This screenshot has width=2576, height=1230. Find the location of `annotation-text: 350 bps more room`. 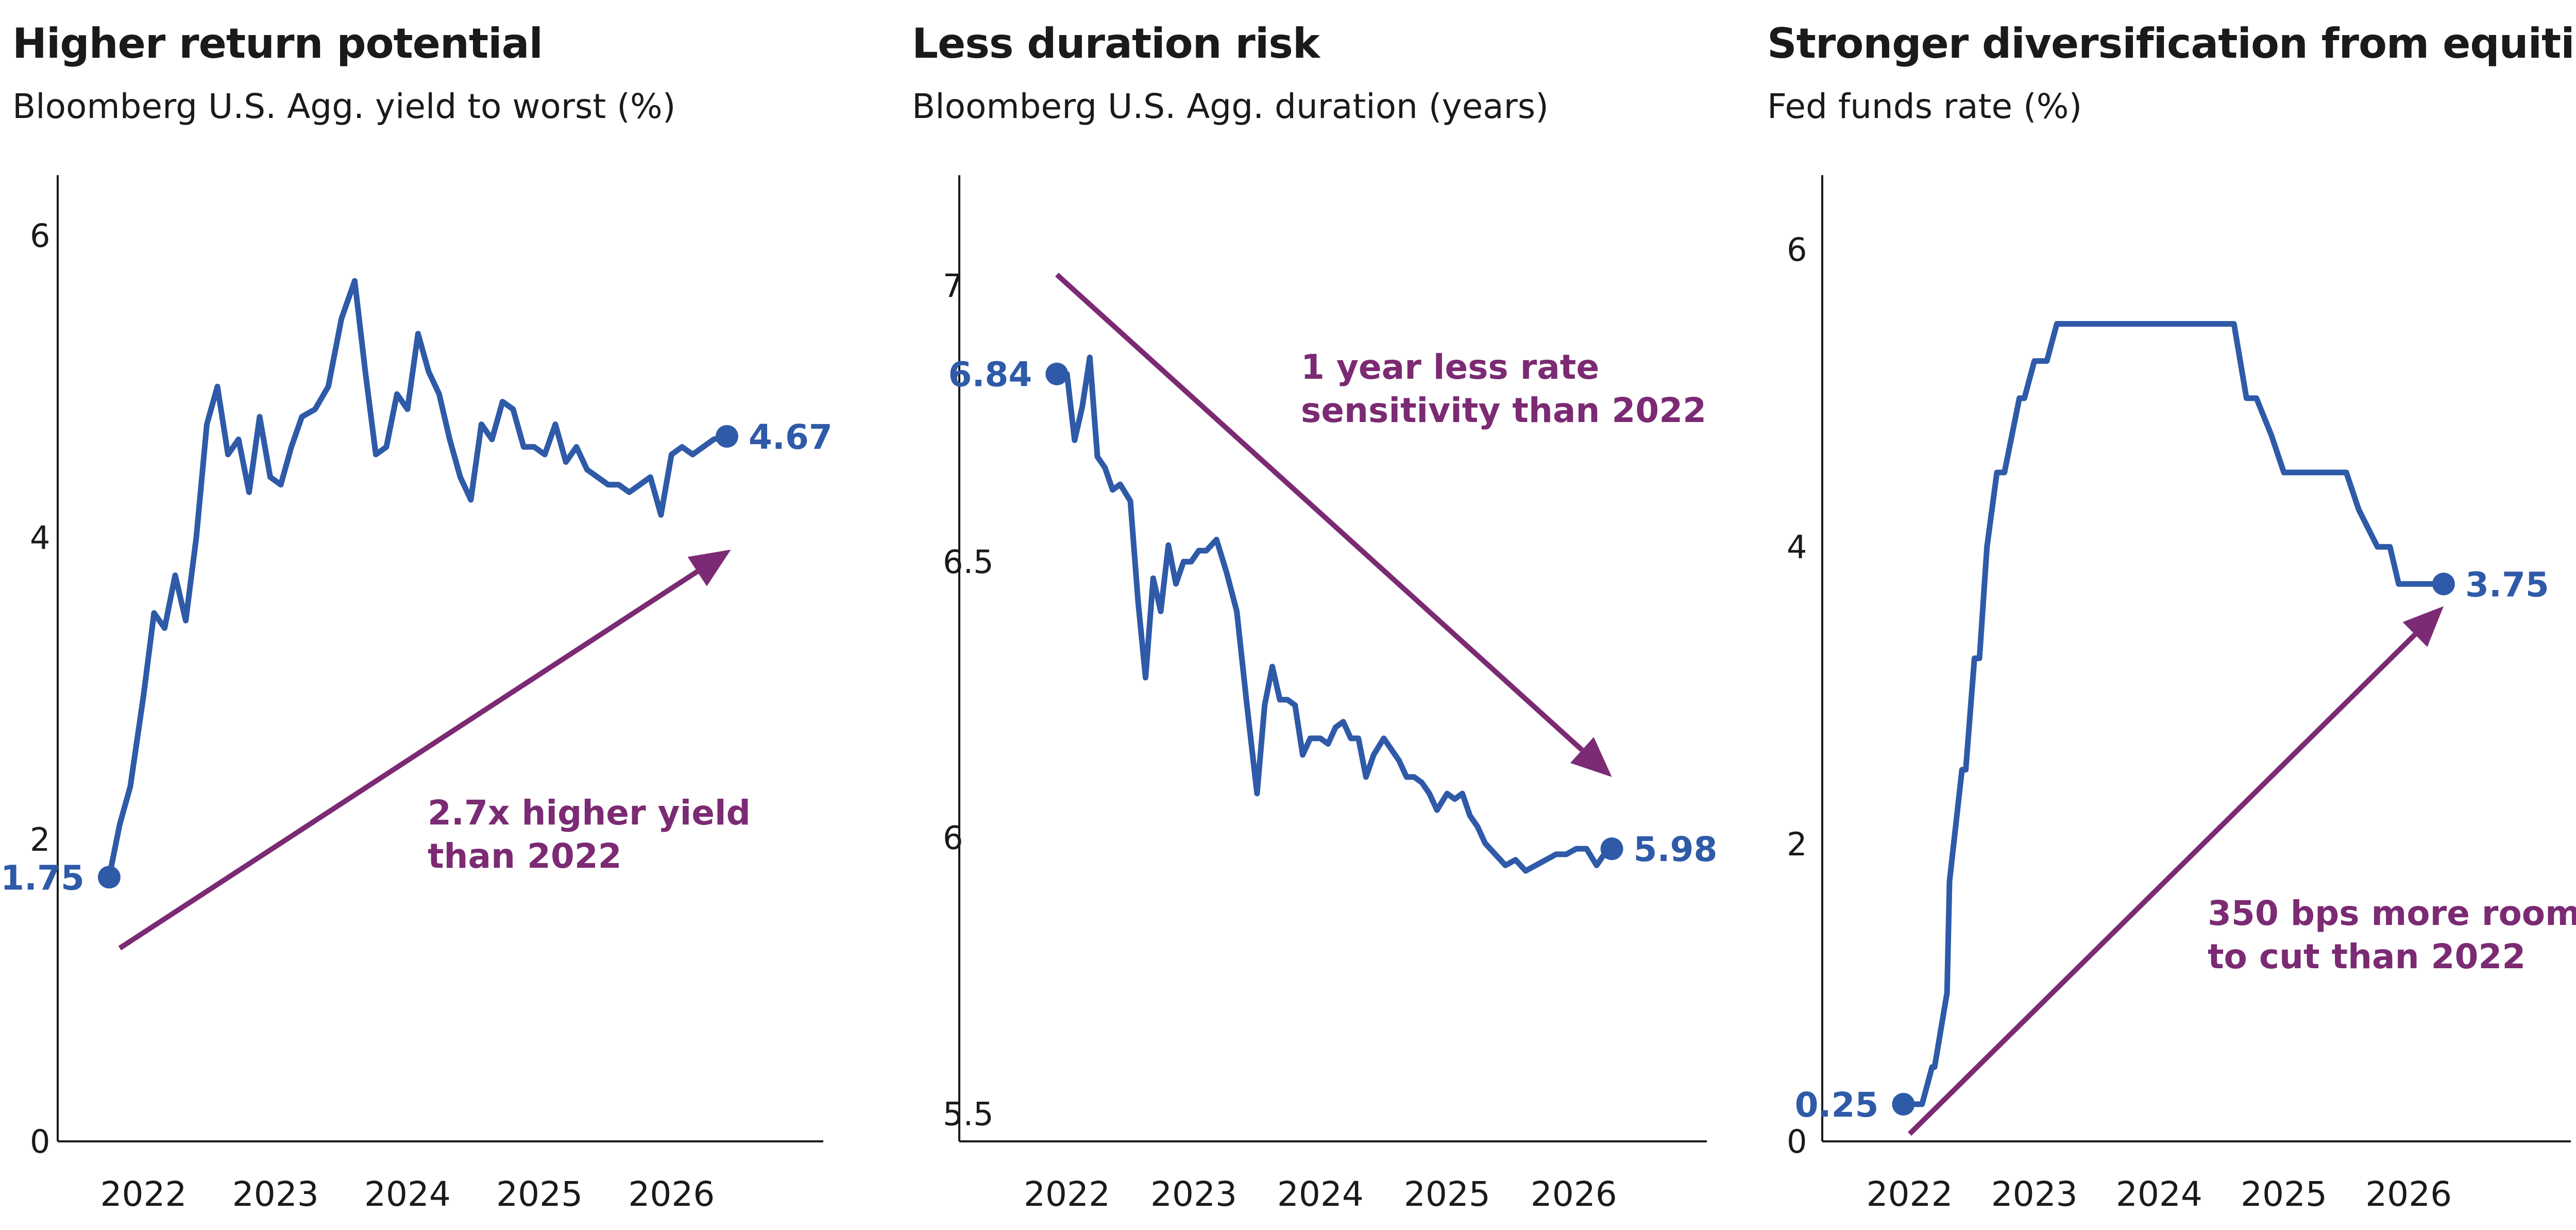

annotation-text: 350 bps more room is located at coordinates (2392, 914).